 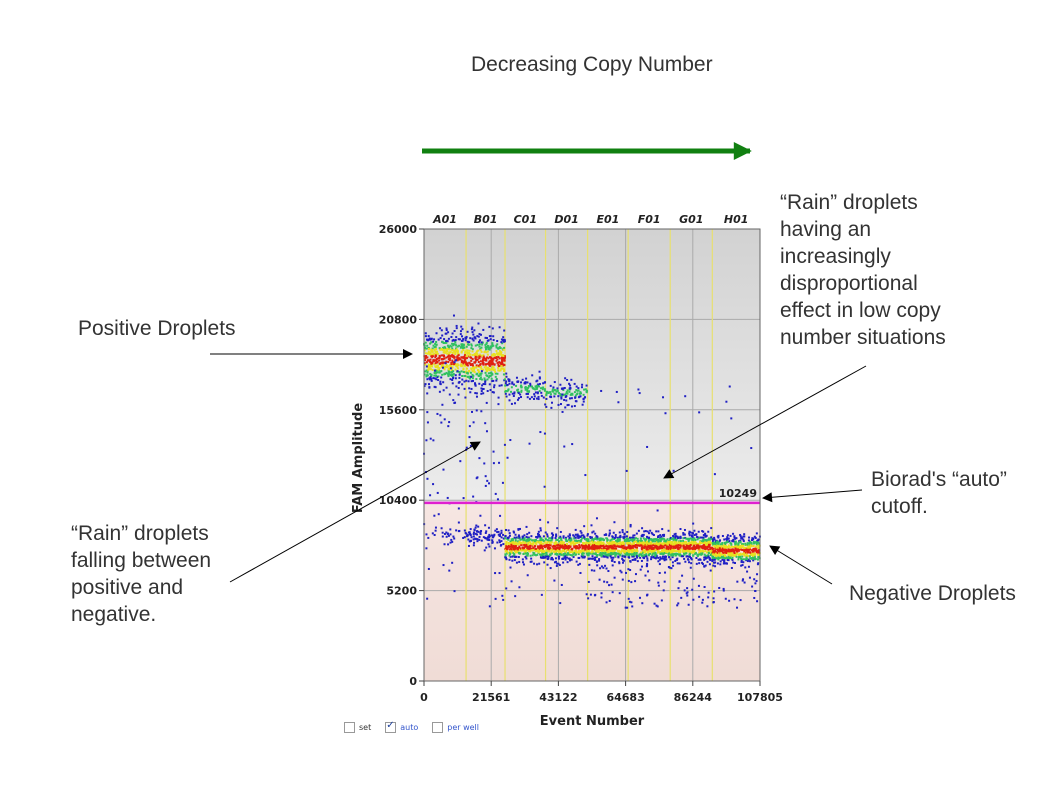 What do you see at coordinates (391, 726) in the screenshot?
I see `auto-checkbox` at bounding box center [391, 726].